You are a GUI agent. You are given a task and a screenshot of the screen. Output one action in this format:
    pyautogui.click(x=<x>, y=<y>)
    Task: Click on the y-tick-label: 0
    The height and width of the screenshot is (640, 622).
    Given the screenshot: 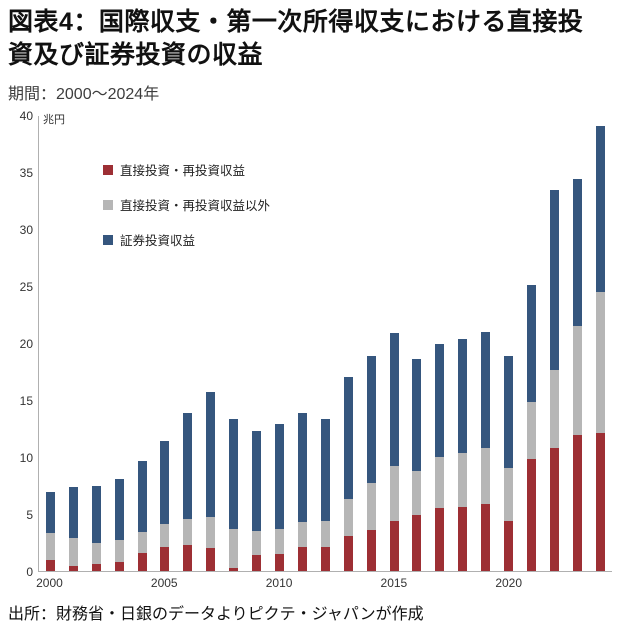 What is the action you would take?
    pyautogui.click(x=29, y=572)
    